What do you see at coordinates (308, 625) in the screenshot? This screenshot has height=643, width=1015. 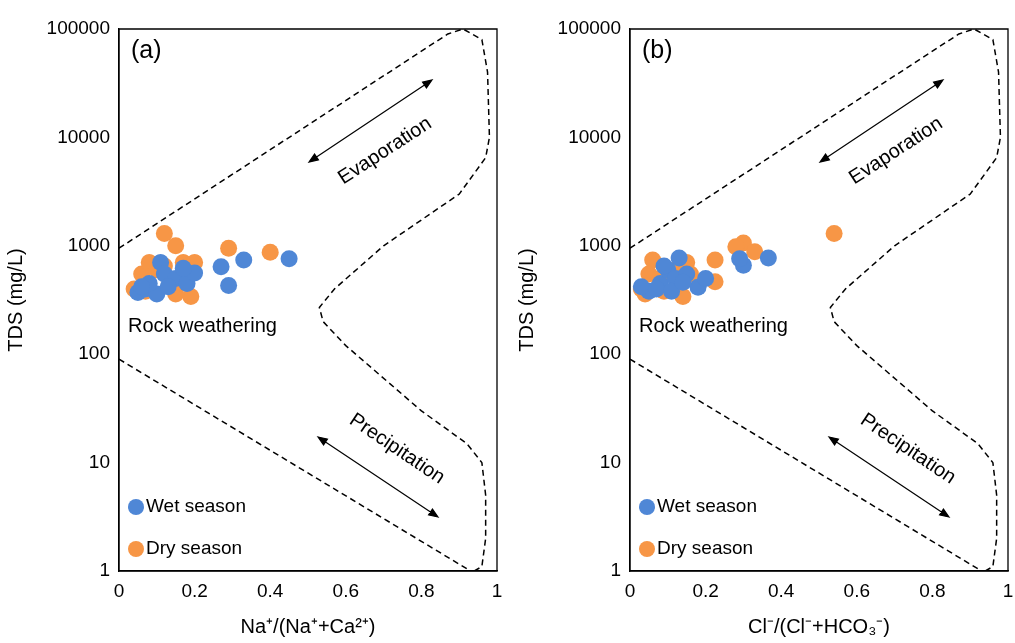 I see `x-axis-title: Na⁺/(Na⁺+Ca²⁺)` at bounding box center [308, 625].